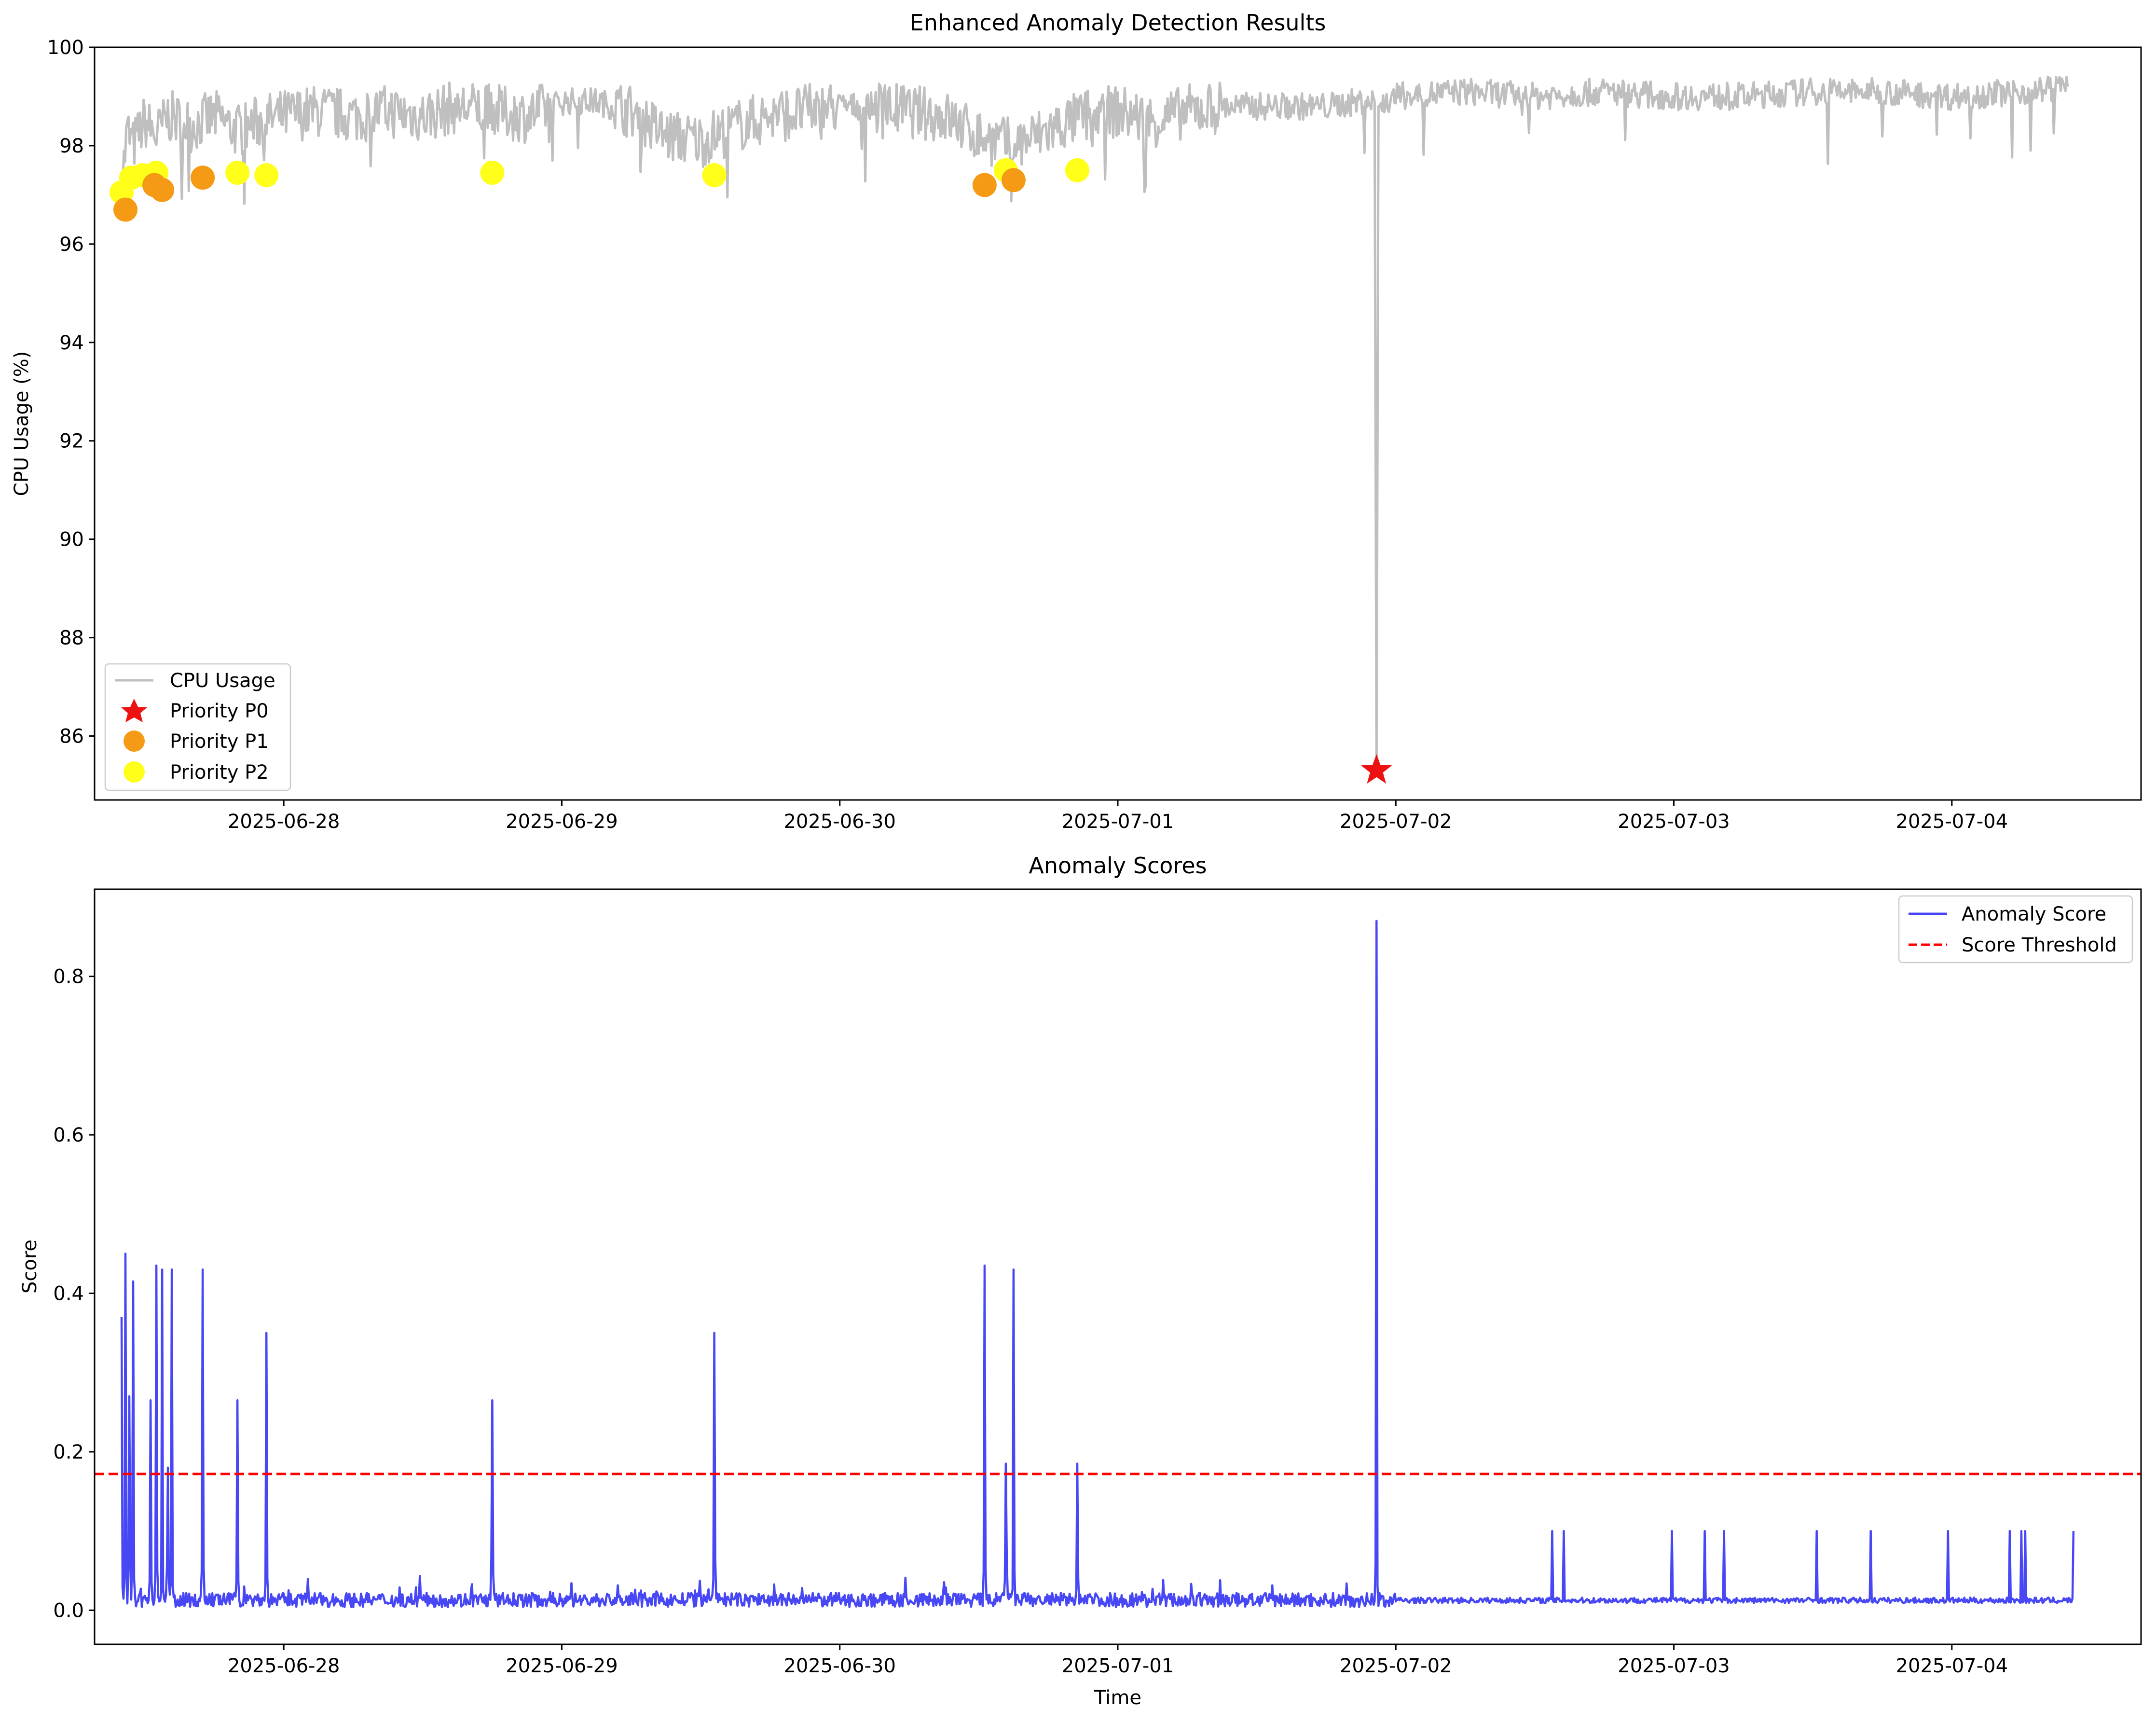 Image resolution: width=2156 pixels, height=1722 pixels. Describe the element at coordinates (71, 638) in the screenshot. I see `top-y-tick-label: 88` at that location.